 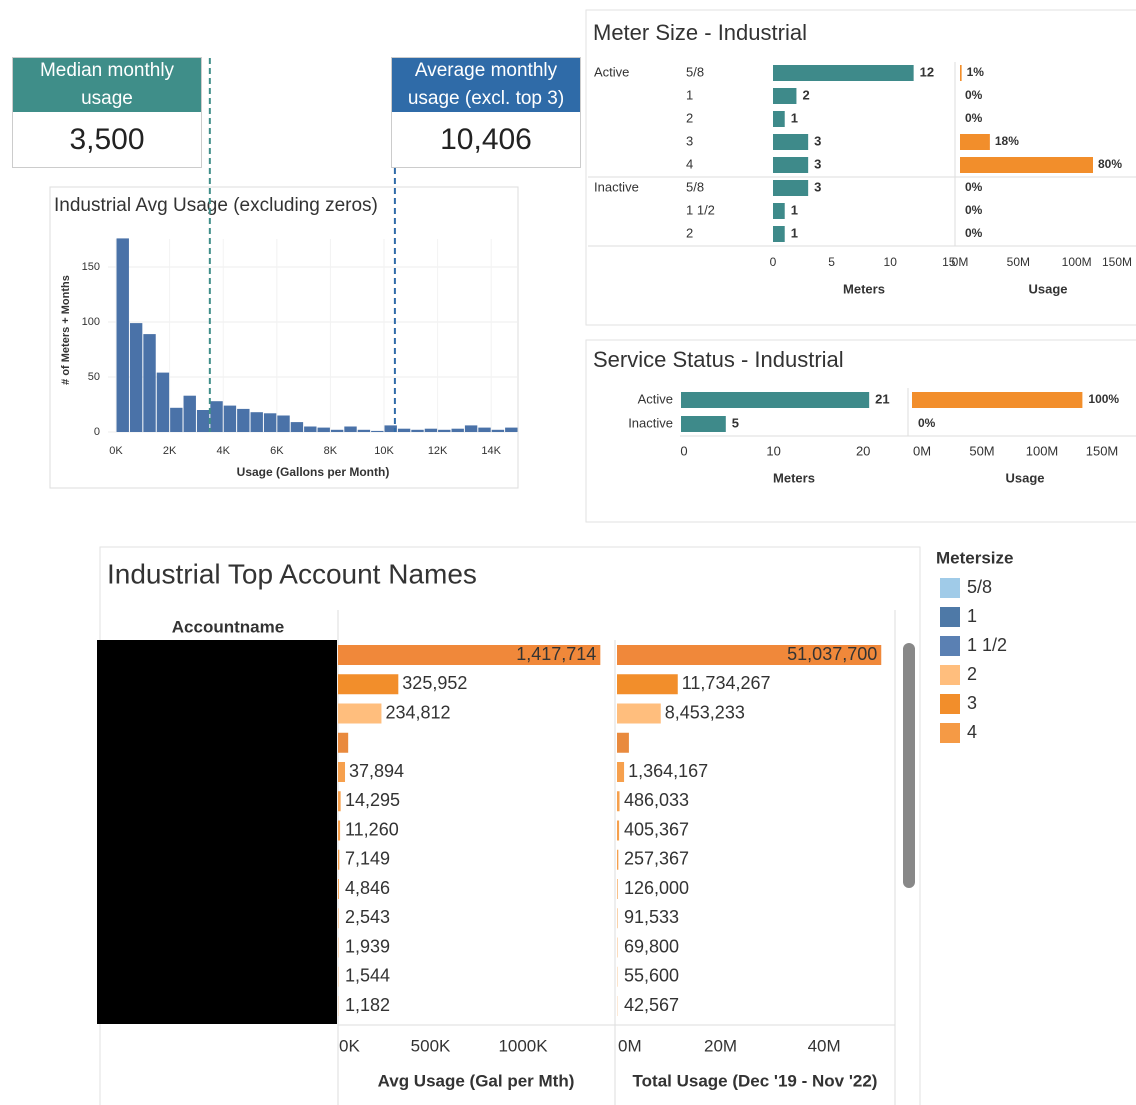 I want to click on chart-title: Industrial Avg Usage (excluding zeros), so click(x=216, y=205).